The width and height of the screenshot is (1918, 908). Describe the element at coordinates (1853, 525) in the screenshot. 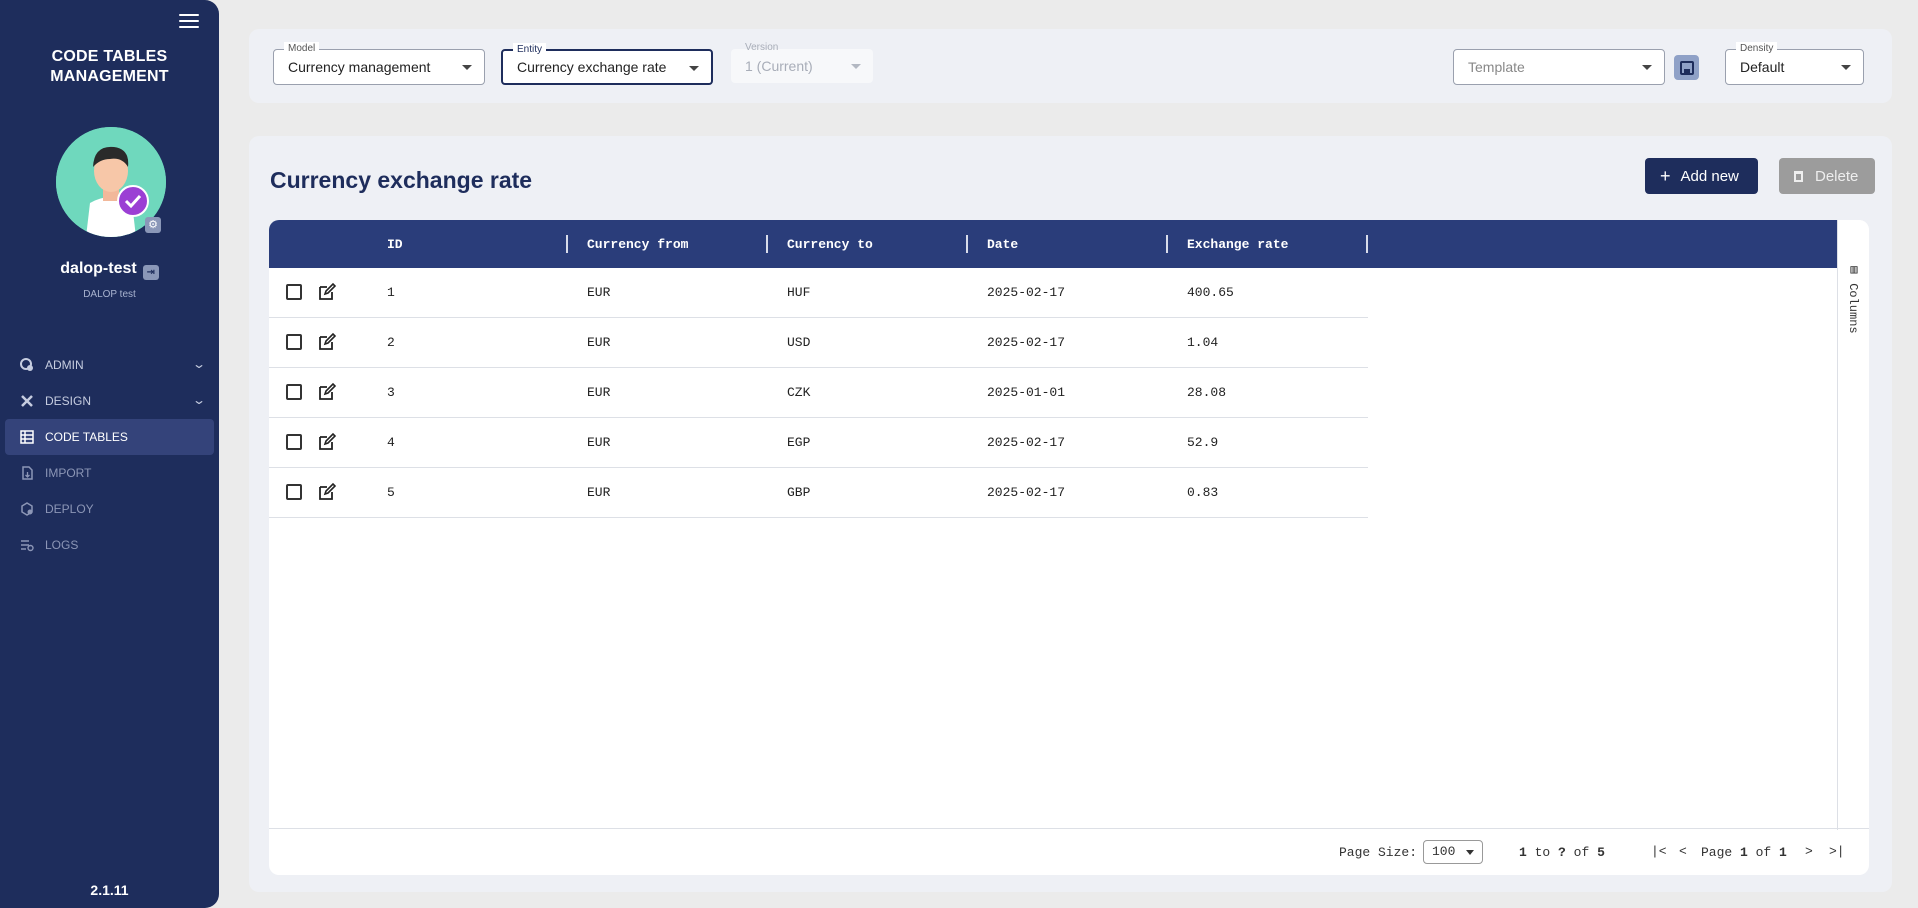

I see `grid-side-panel: ▥ Columns` at that location.